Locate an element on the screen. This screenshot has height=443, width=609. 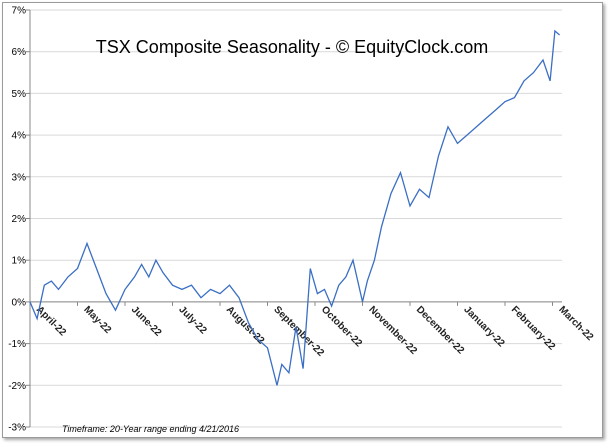
x-tick-label: September-22 is located at coordinates (298, 331).